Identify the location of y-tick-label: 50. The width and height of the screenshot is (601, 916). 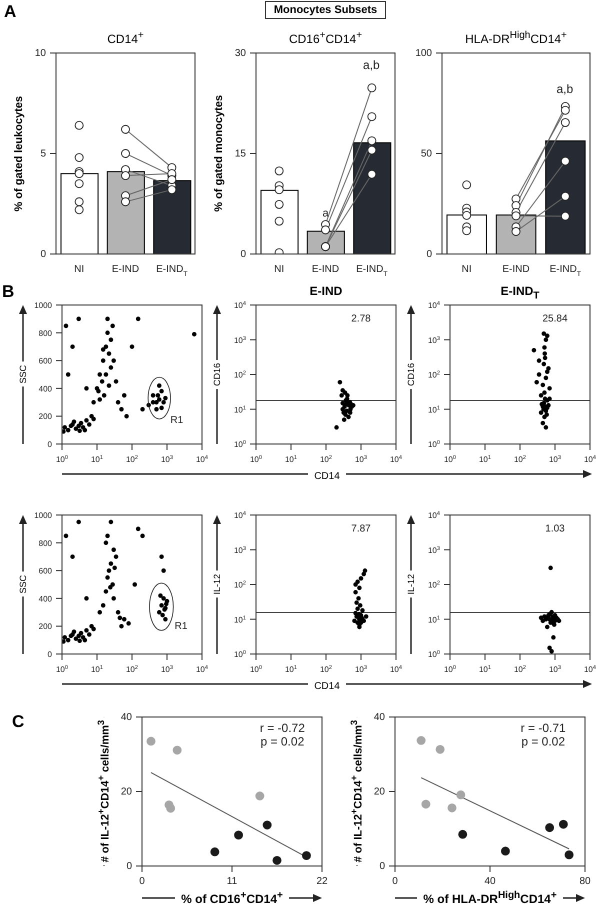
(426, 154).